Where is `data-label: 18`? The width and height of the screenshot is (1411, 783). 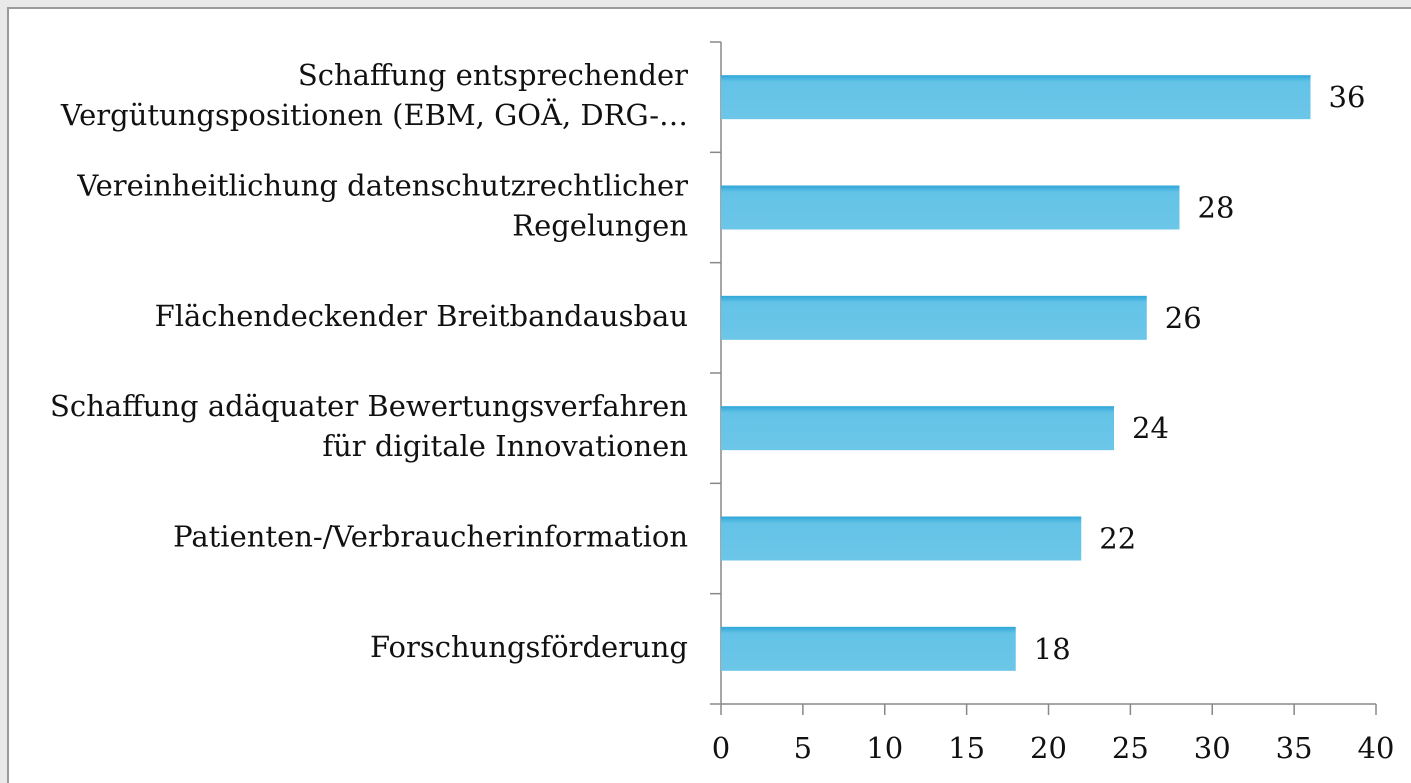 data-label: 18 is located at coordinates (1052, 649).